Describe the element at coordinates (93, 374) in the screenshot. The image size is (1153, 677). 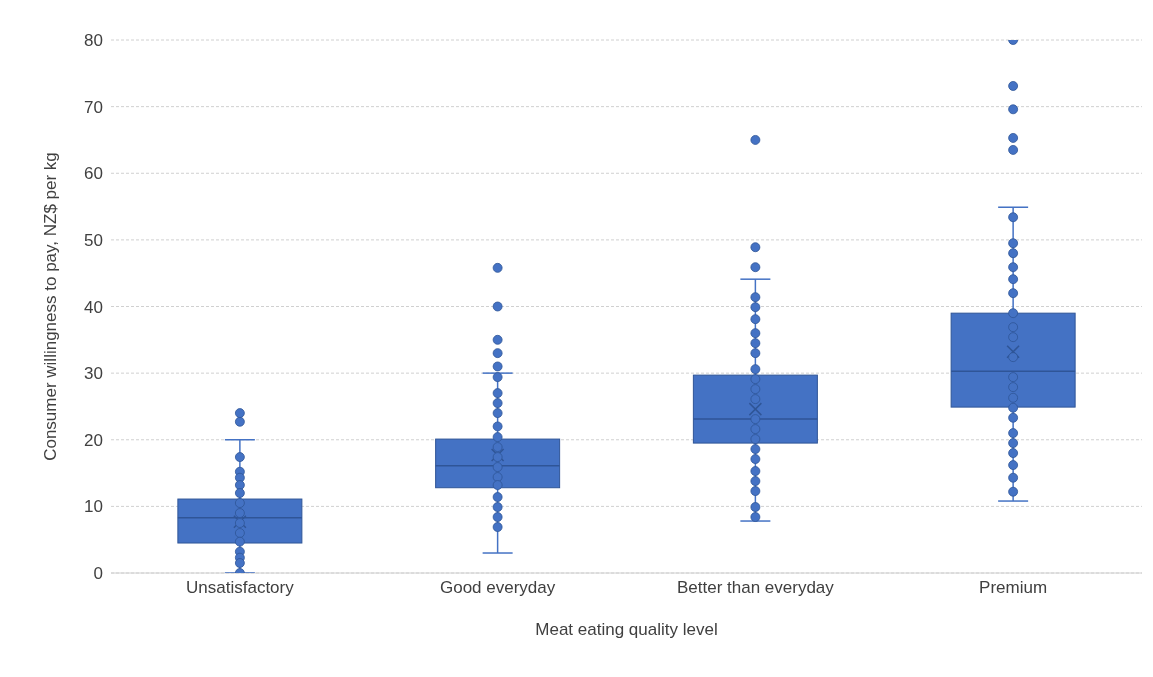
I see `y-tick-label: 30` at that location.